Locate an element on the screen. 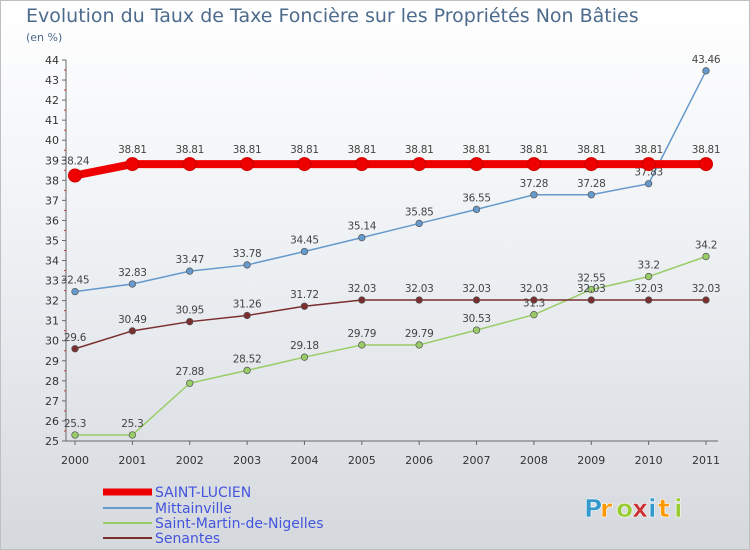 The image size is (750, 550). data-label: 33.78 is located at coordinates (247, 254).